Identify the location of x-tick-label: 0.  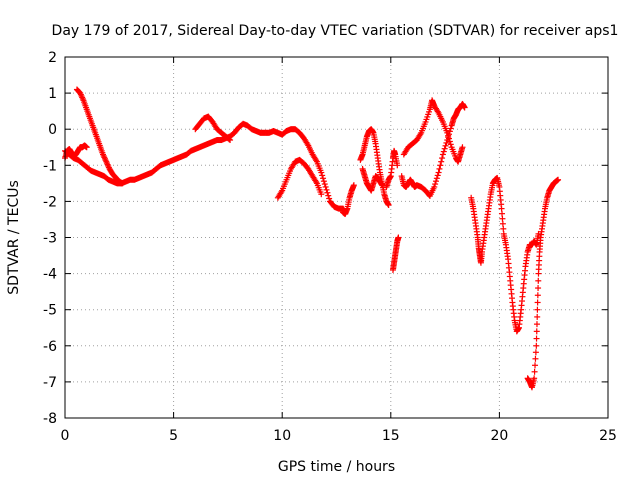
(65, 436).